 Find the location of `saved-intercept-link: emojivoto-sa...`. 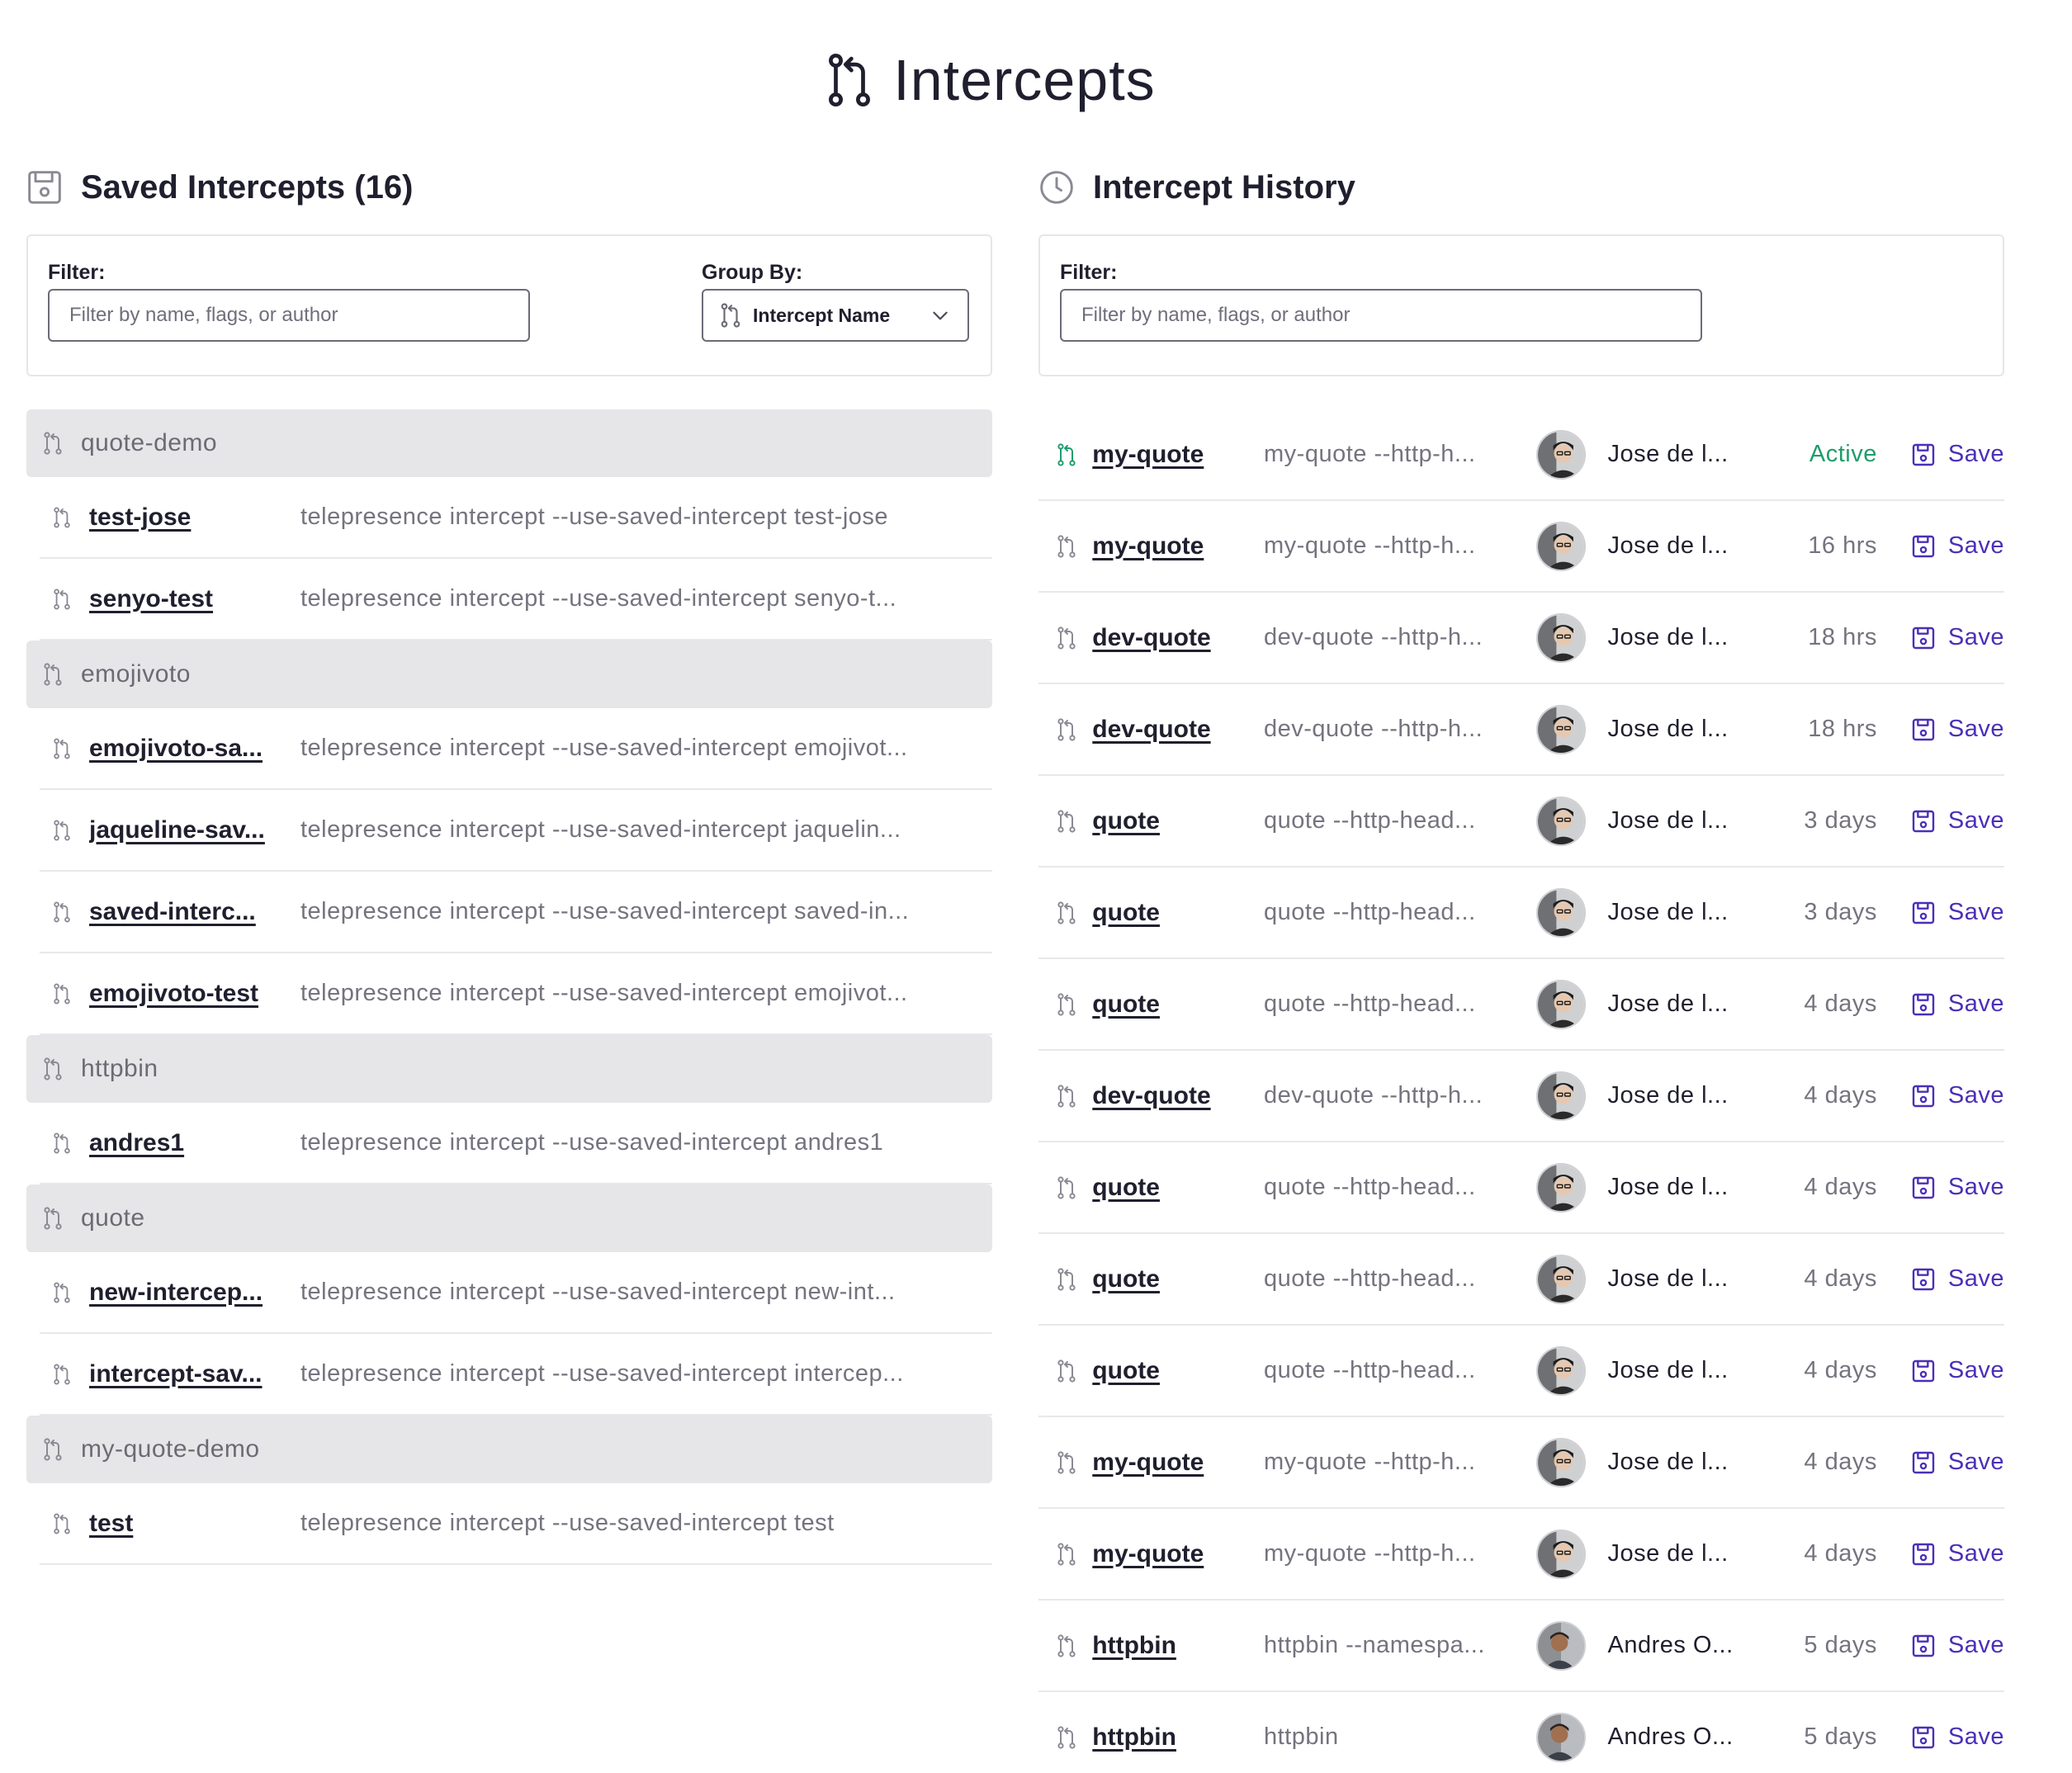

saved-intercept-link: emojivoto-sa... is located at coordinates (176, 748).